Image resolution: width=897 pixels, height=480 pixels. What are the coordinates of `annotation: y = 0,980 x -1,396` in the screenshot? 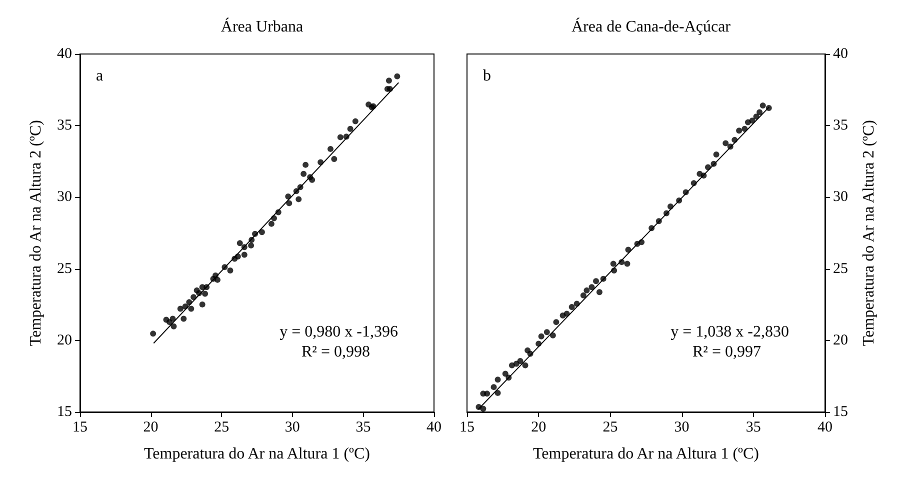 It's located at (339, 332).